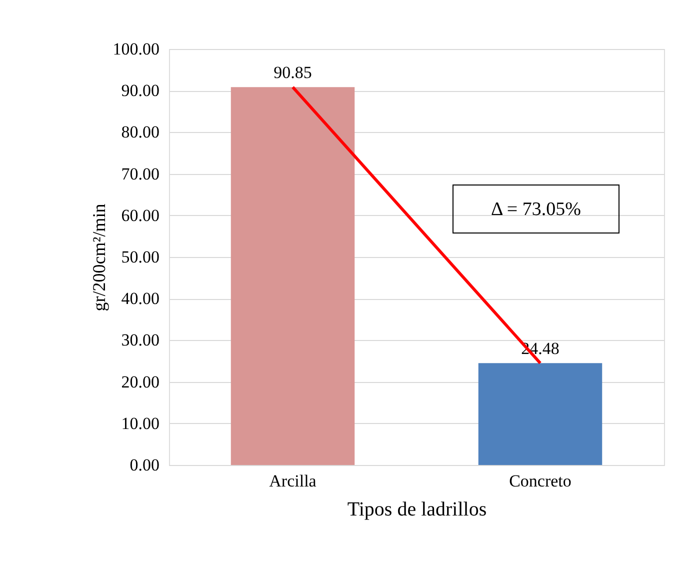 This screenshot has width=687, height=563. I want to click on y-tick-label: 40.00, so click(140, 298).